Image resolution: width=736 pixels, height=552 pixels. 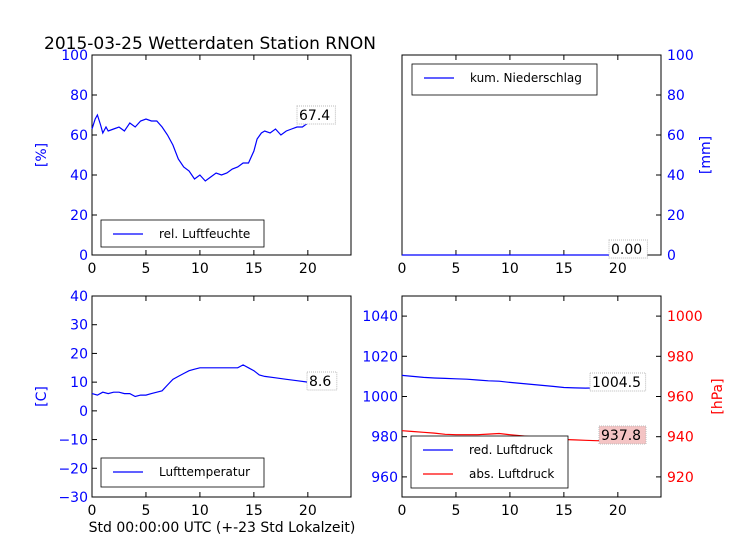 I want to click on y-axis-label-right: [hPa], so click(x=718, y=396).